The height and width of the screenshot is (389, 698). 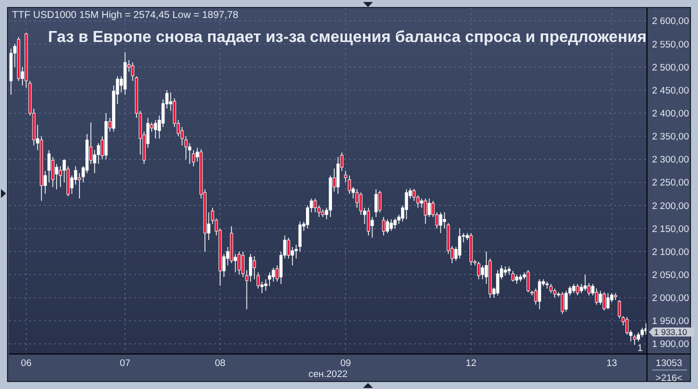 What do you see at coordinates (125, 363) in the screenshot?
I see `x-tick-label: 07` at bounding box center [125, 363].